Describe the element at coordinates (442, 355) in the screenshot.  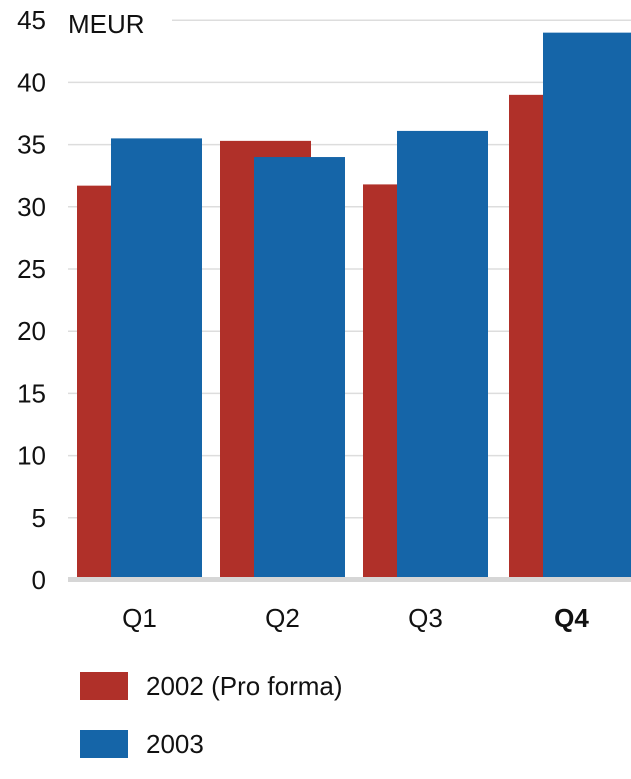
I see `bar-2003-q3` at that location.